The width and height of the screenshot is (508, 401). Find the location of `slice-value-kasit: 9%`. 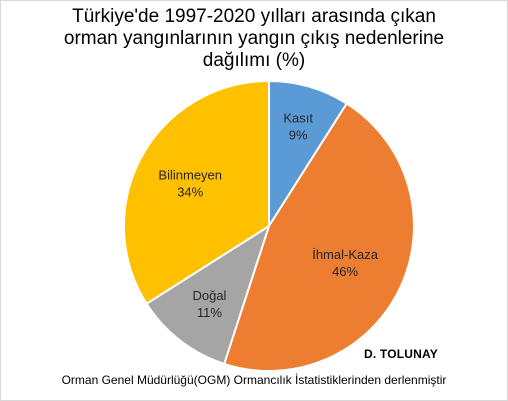

slice-value-kasit: 9% is located at coordinates (298, 135).